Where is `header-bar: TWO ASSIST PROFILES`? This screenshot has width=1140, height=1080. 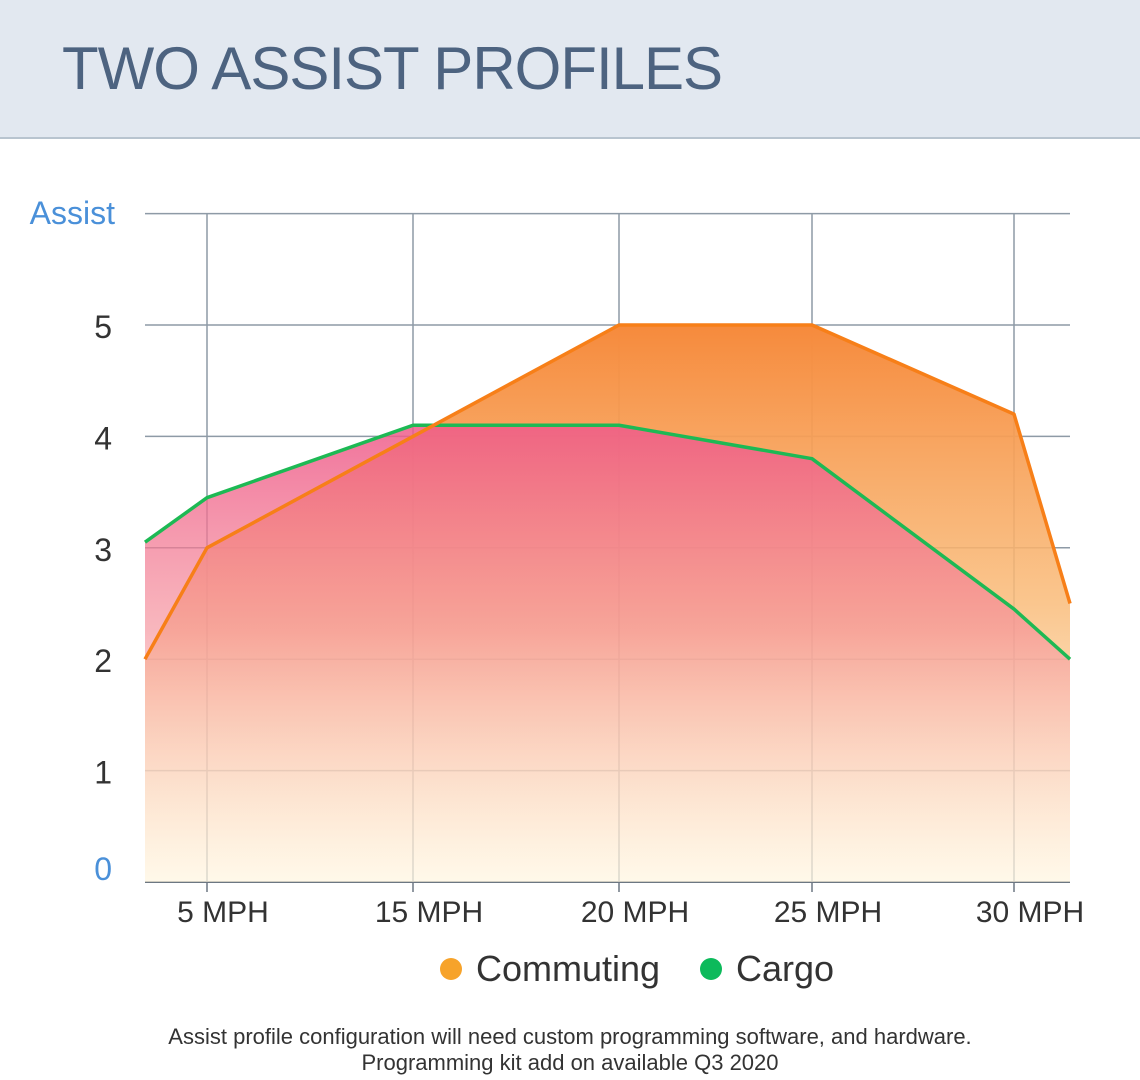 header-bar: TWO ASSIST PROFILES is located at coordinates (570, 69).